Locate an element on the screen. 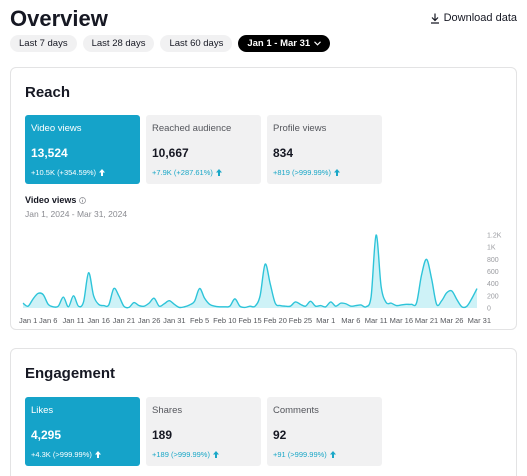 Image resolution: width=527 pixels, height=476 pixels. y-tick-label: 1.2K is located at coordinates (494, 236).